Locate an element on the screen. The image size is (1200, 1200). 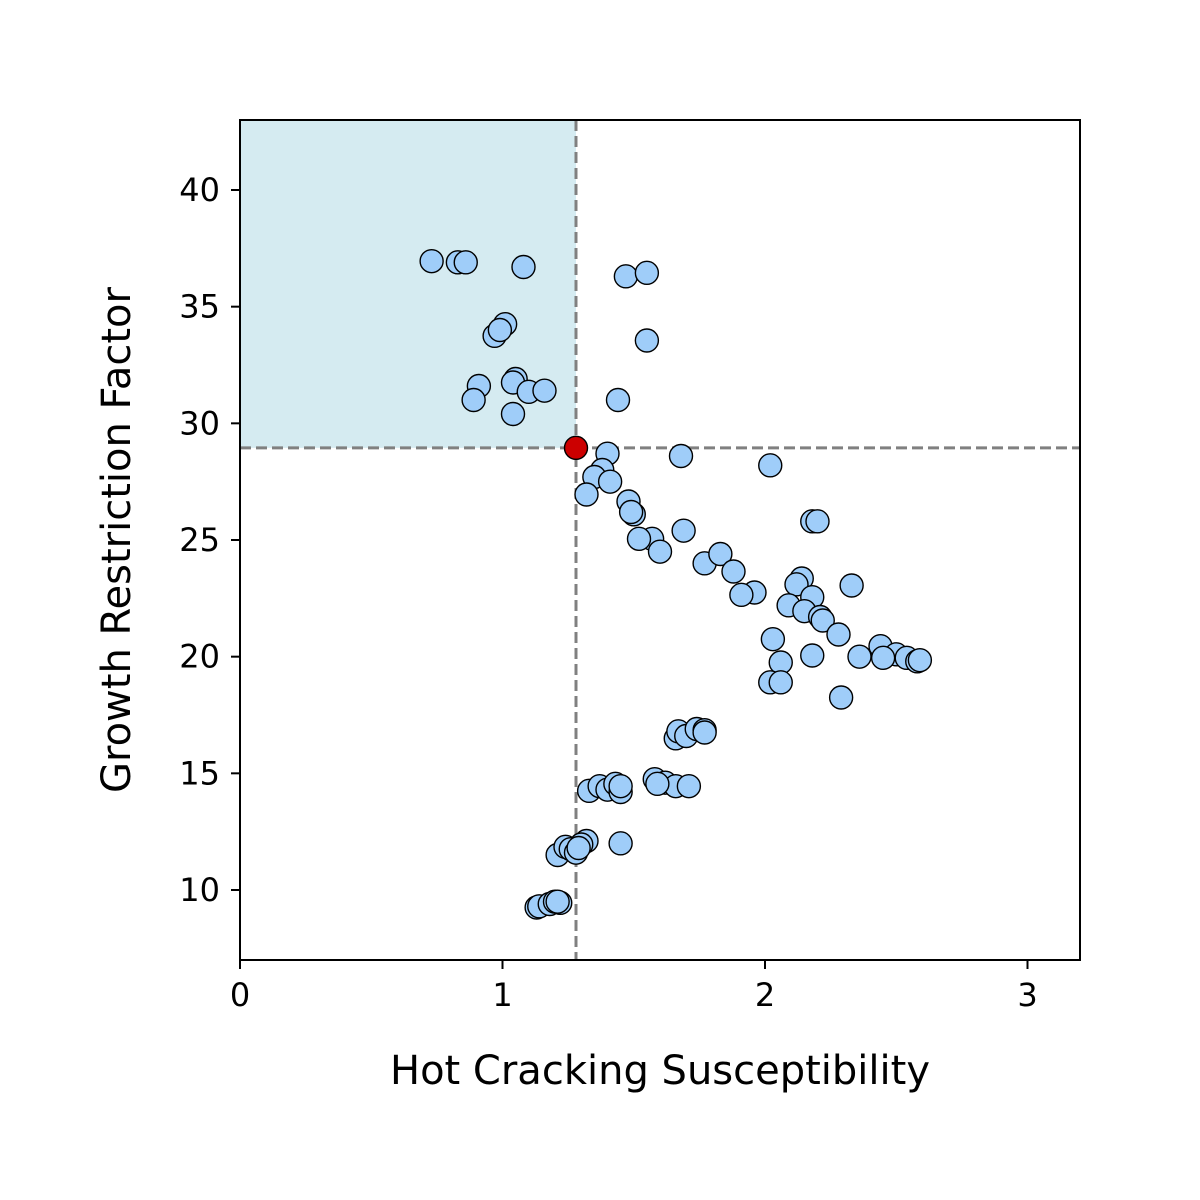
x-tick-label: 1 is located at coordinates (502, 995).